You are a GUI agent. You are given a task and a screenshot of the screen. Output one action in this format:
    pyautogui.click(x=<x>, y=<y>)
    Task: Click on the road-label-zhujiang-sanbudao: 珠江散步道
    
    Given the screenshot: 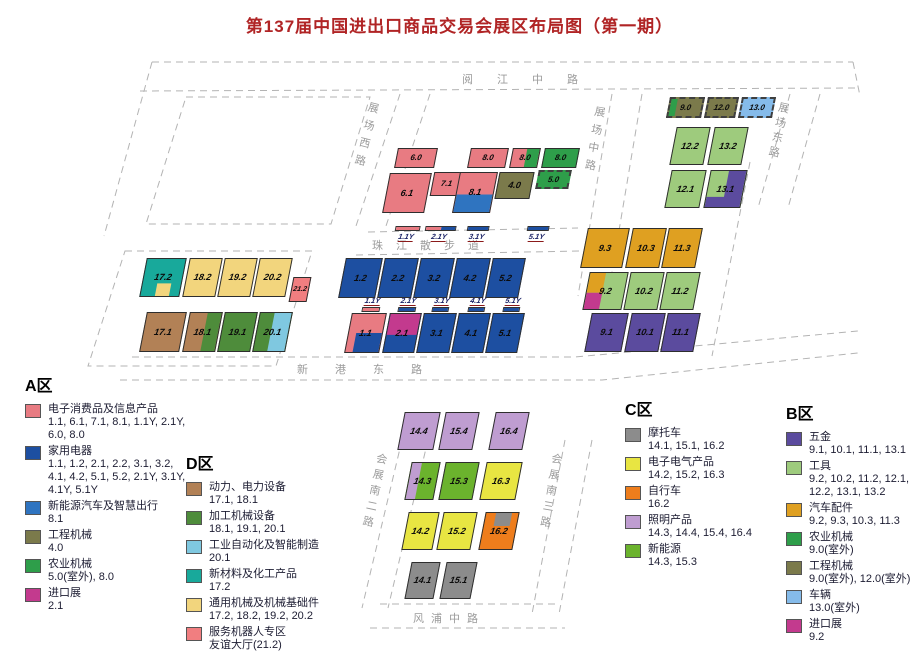 What is the action you would take?
    pyautogui.click(x=432, y=246)
    